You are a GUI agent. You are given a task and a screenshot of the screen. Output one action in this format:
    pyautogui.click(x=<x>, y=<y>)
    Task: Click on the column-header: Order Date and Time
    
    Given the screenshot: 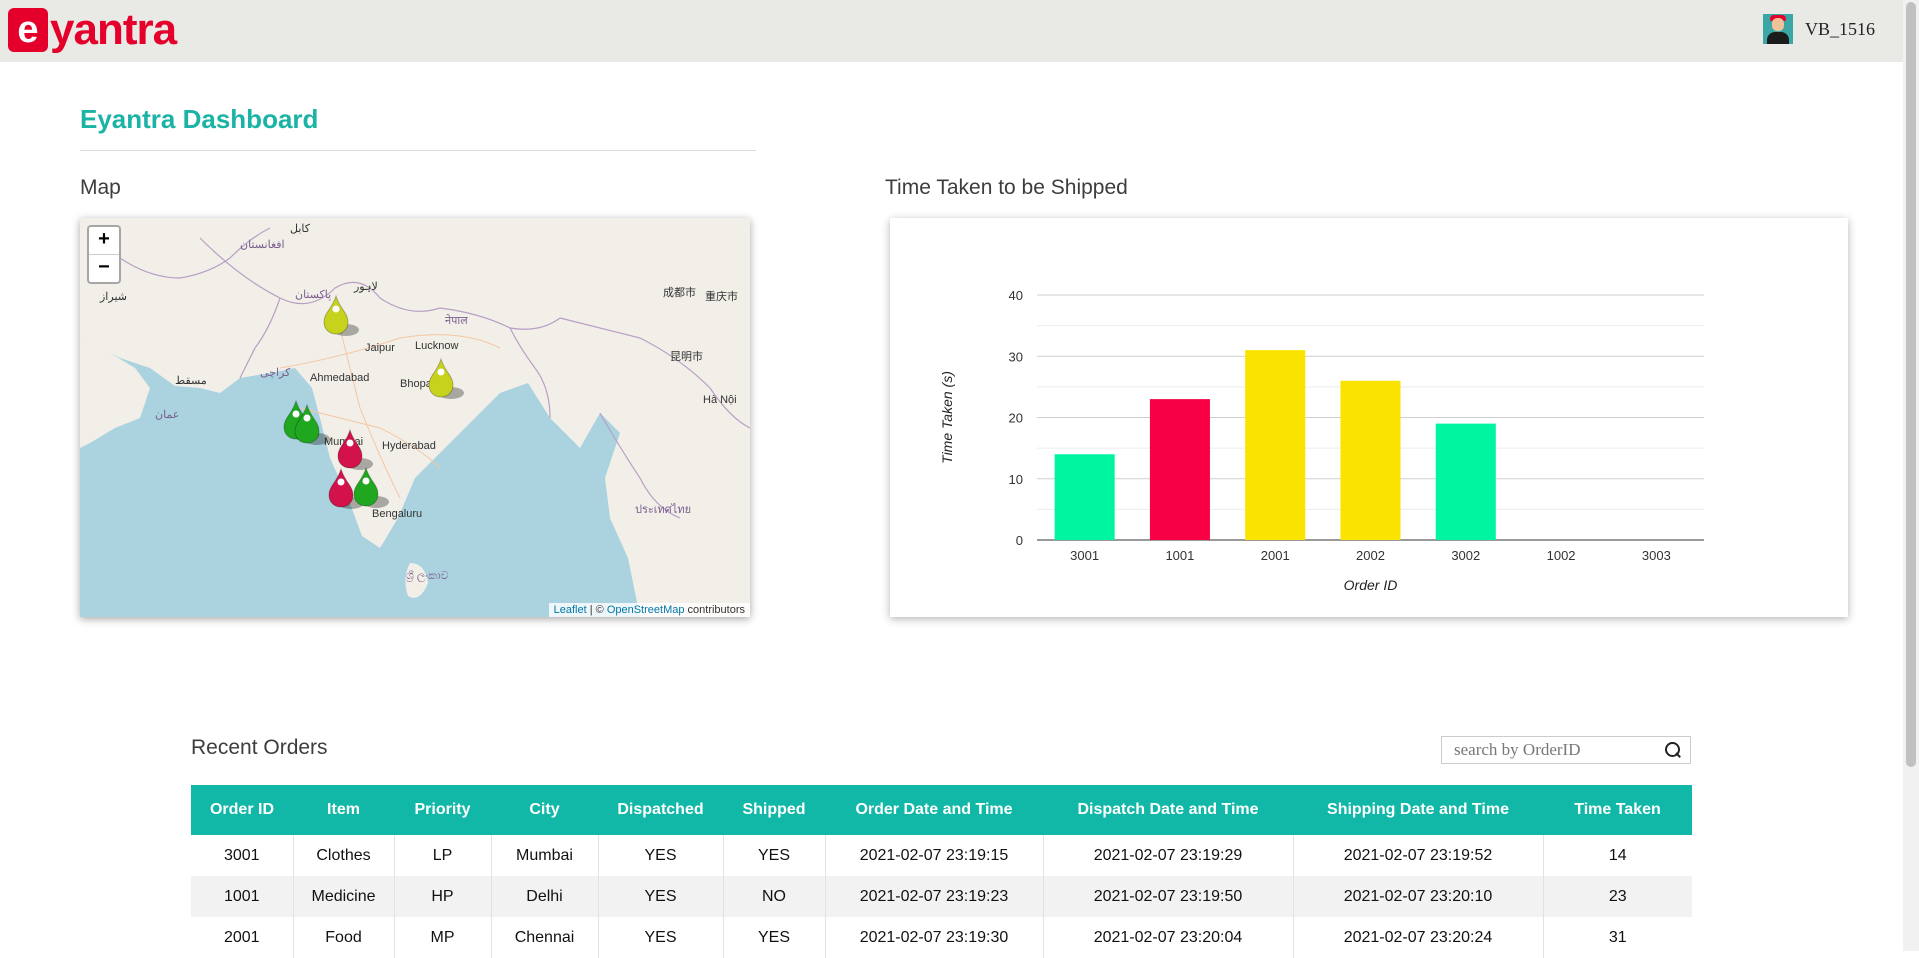 What is the action you would take?
    pyautogui.click(x=934, y=810)
    